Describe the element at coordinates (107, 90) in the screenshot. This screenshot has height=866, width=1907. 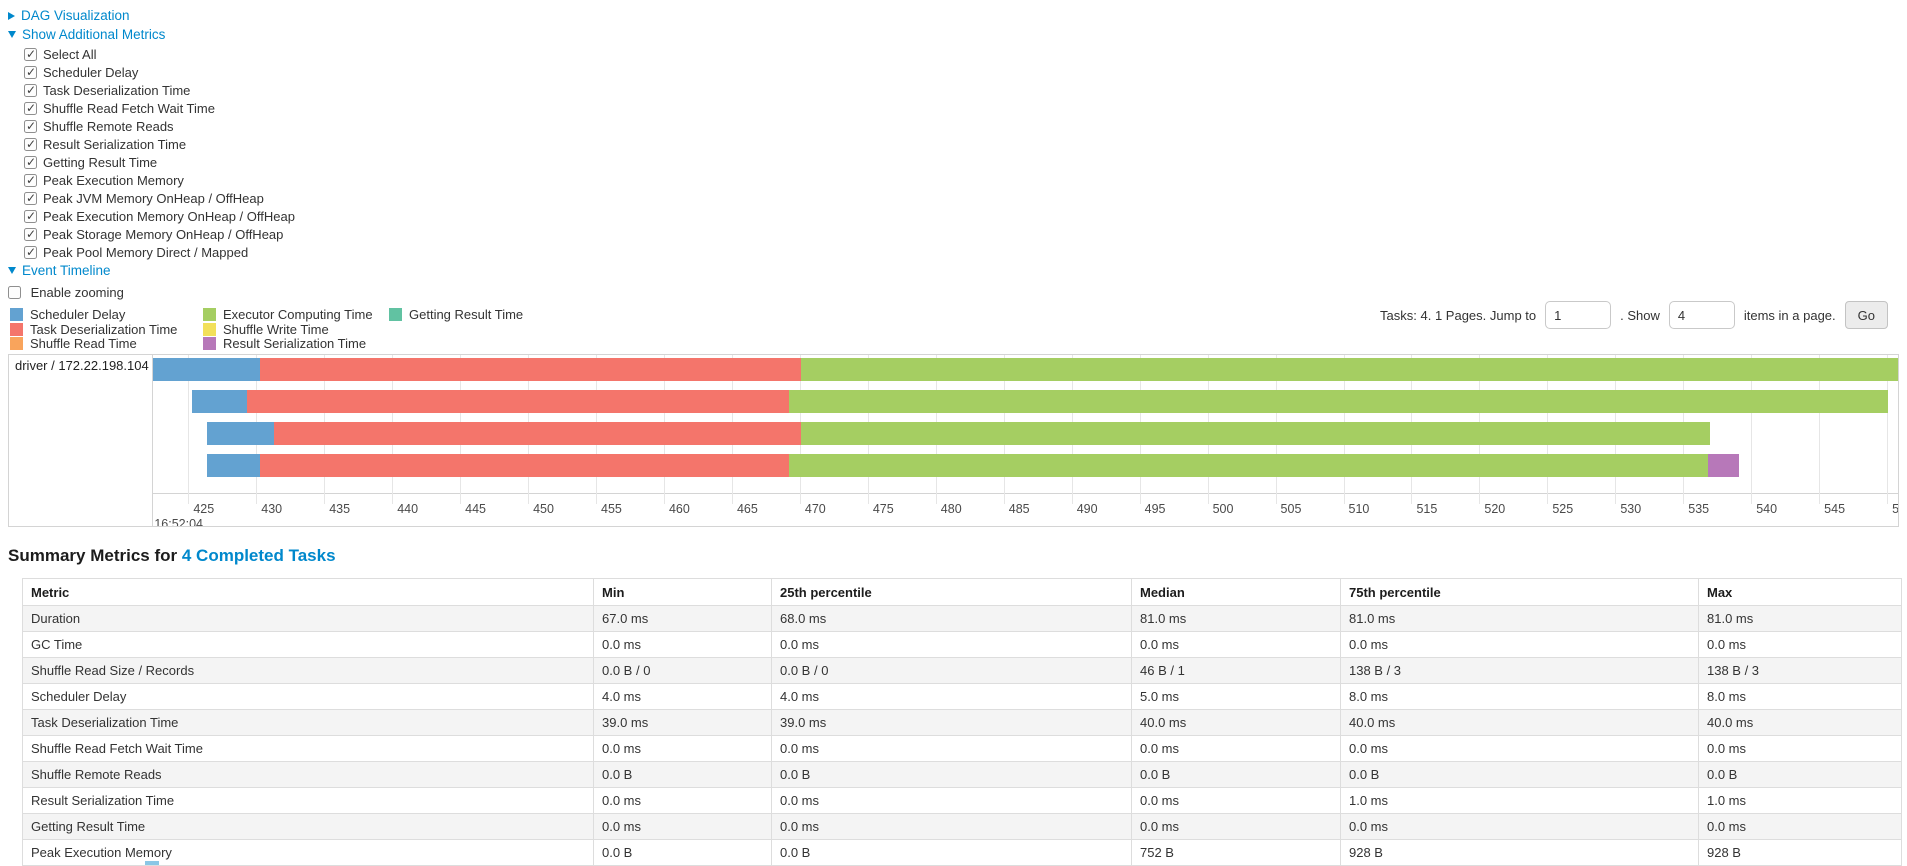
I see `metric-checkbox-row: Task Deserialization Time` at that location.